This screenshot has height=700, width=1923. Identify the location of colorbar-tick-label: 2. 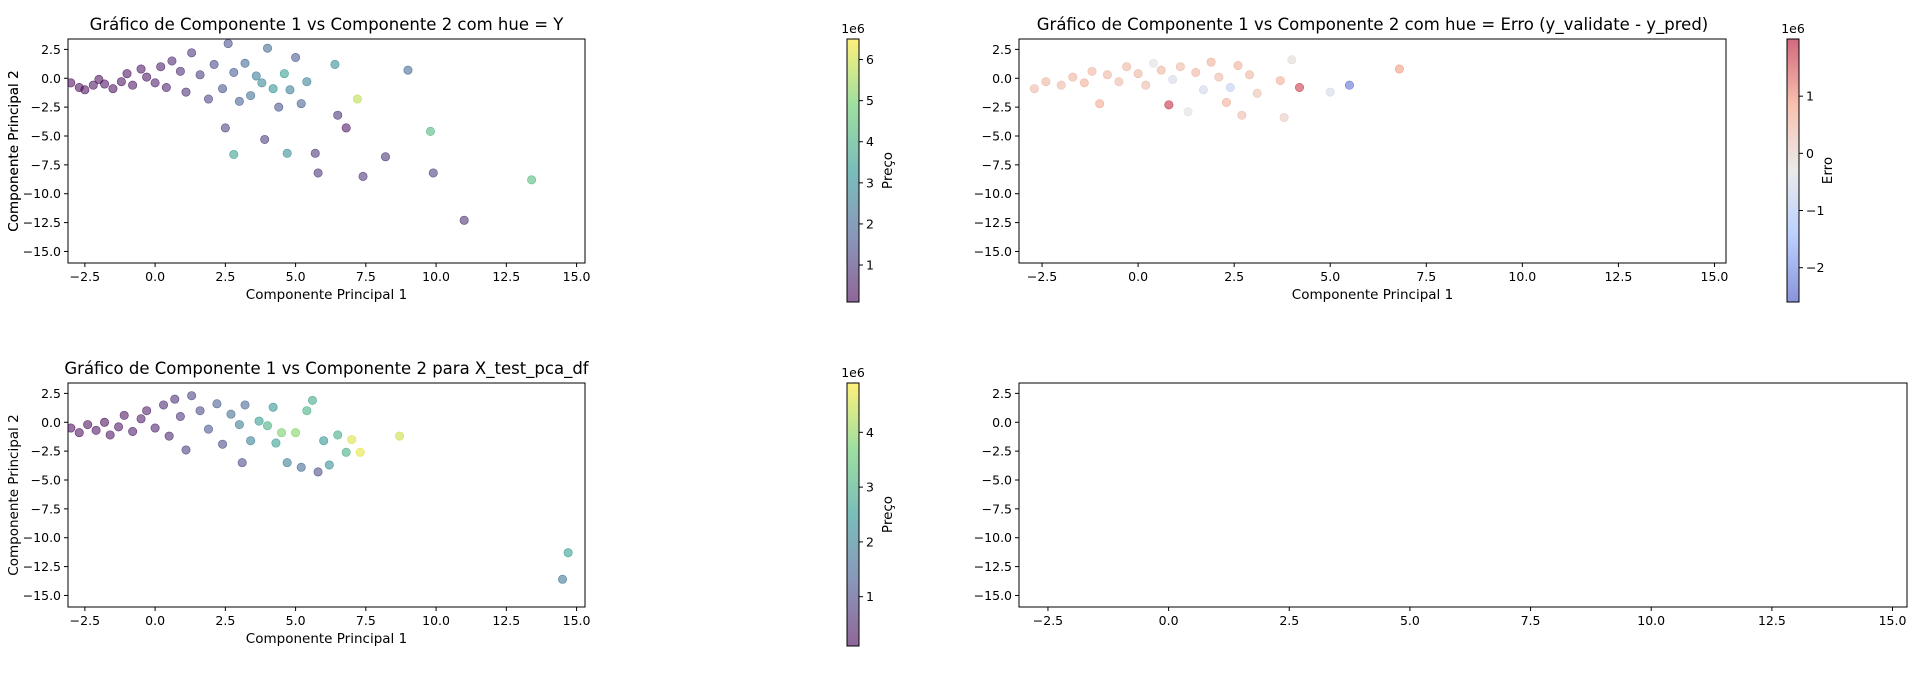
(870, 541).